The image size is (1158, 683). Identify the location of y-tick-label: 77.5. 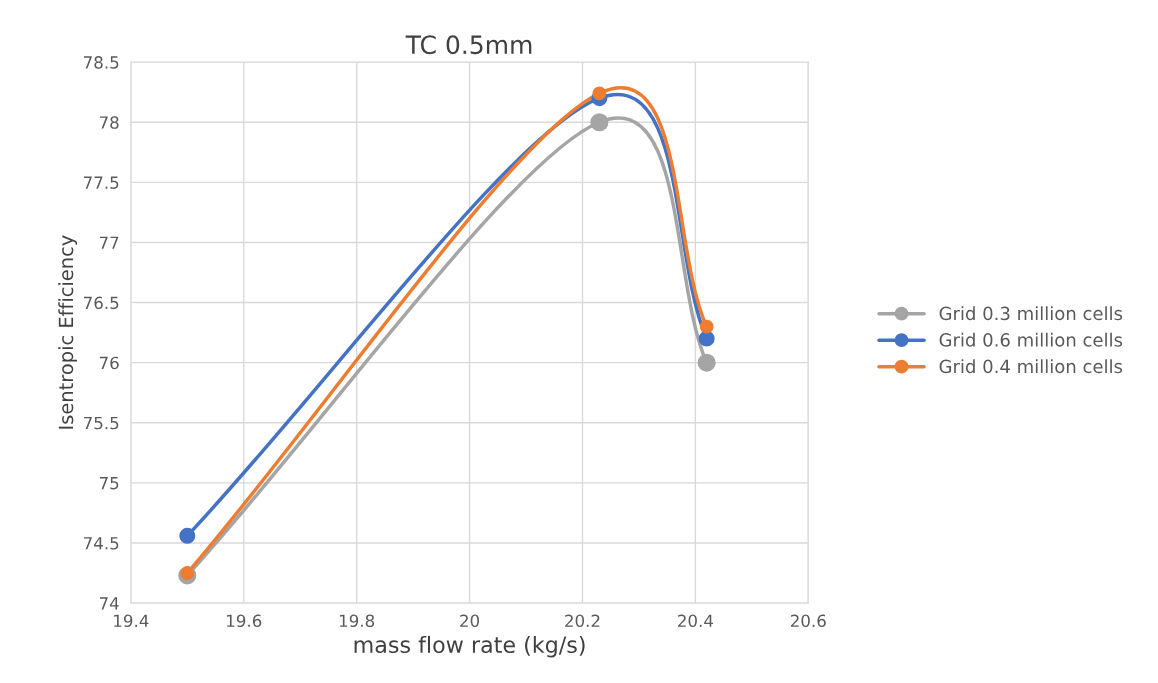
(101, 182).